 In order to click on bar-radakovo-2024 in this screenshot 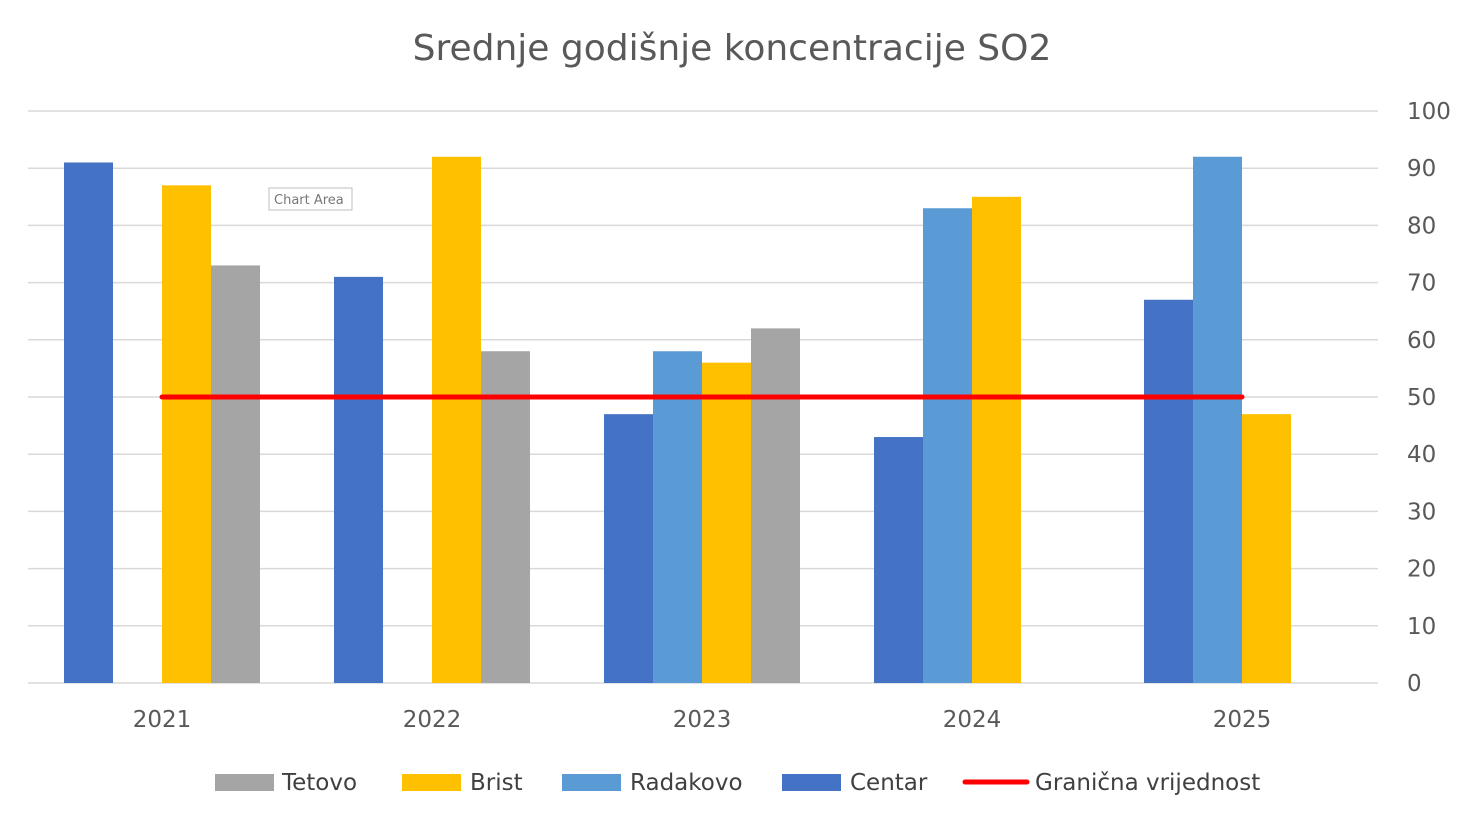, I will do `click(947, 446)`.